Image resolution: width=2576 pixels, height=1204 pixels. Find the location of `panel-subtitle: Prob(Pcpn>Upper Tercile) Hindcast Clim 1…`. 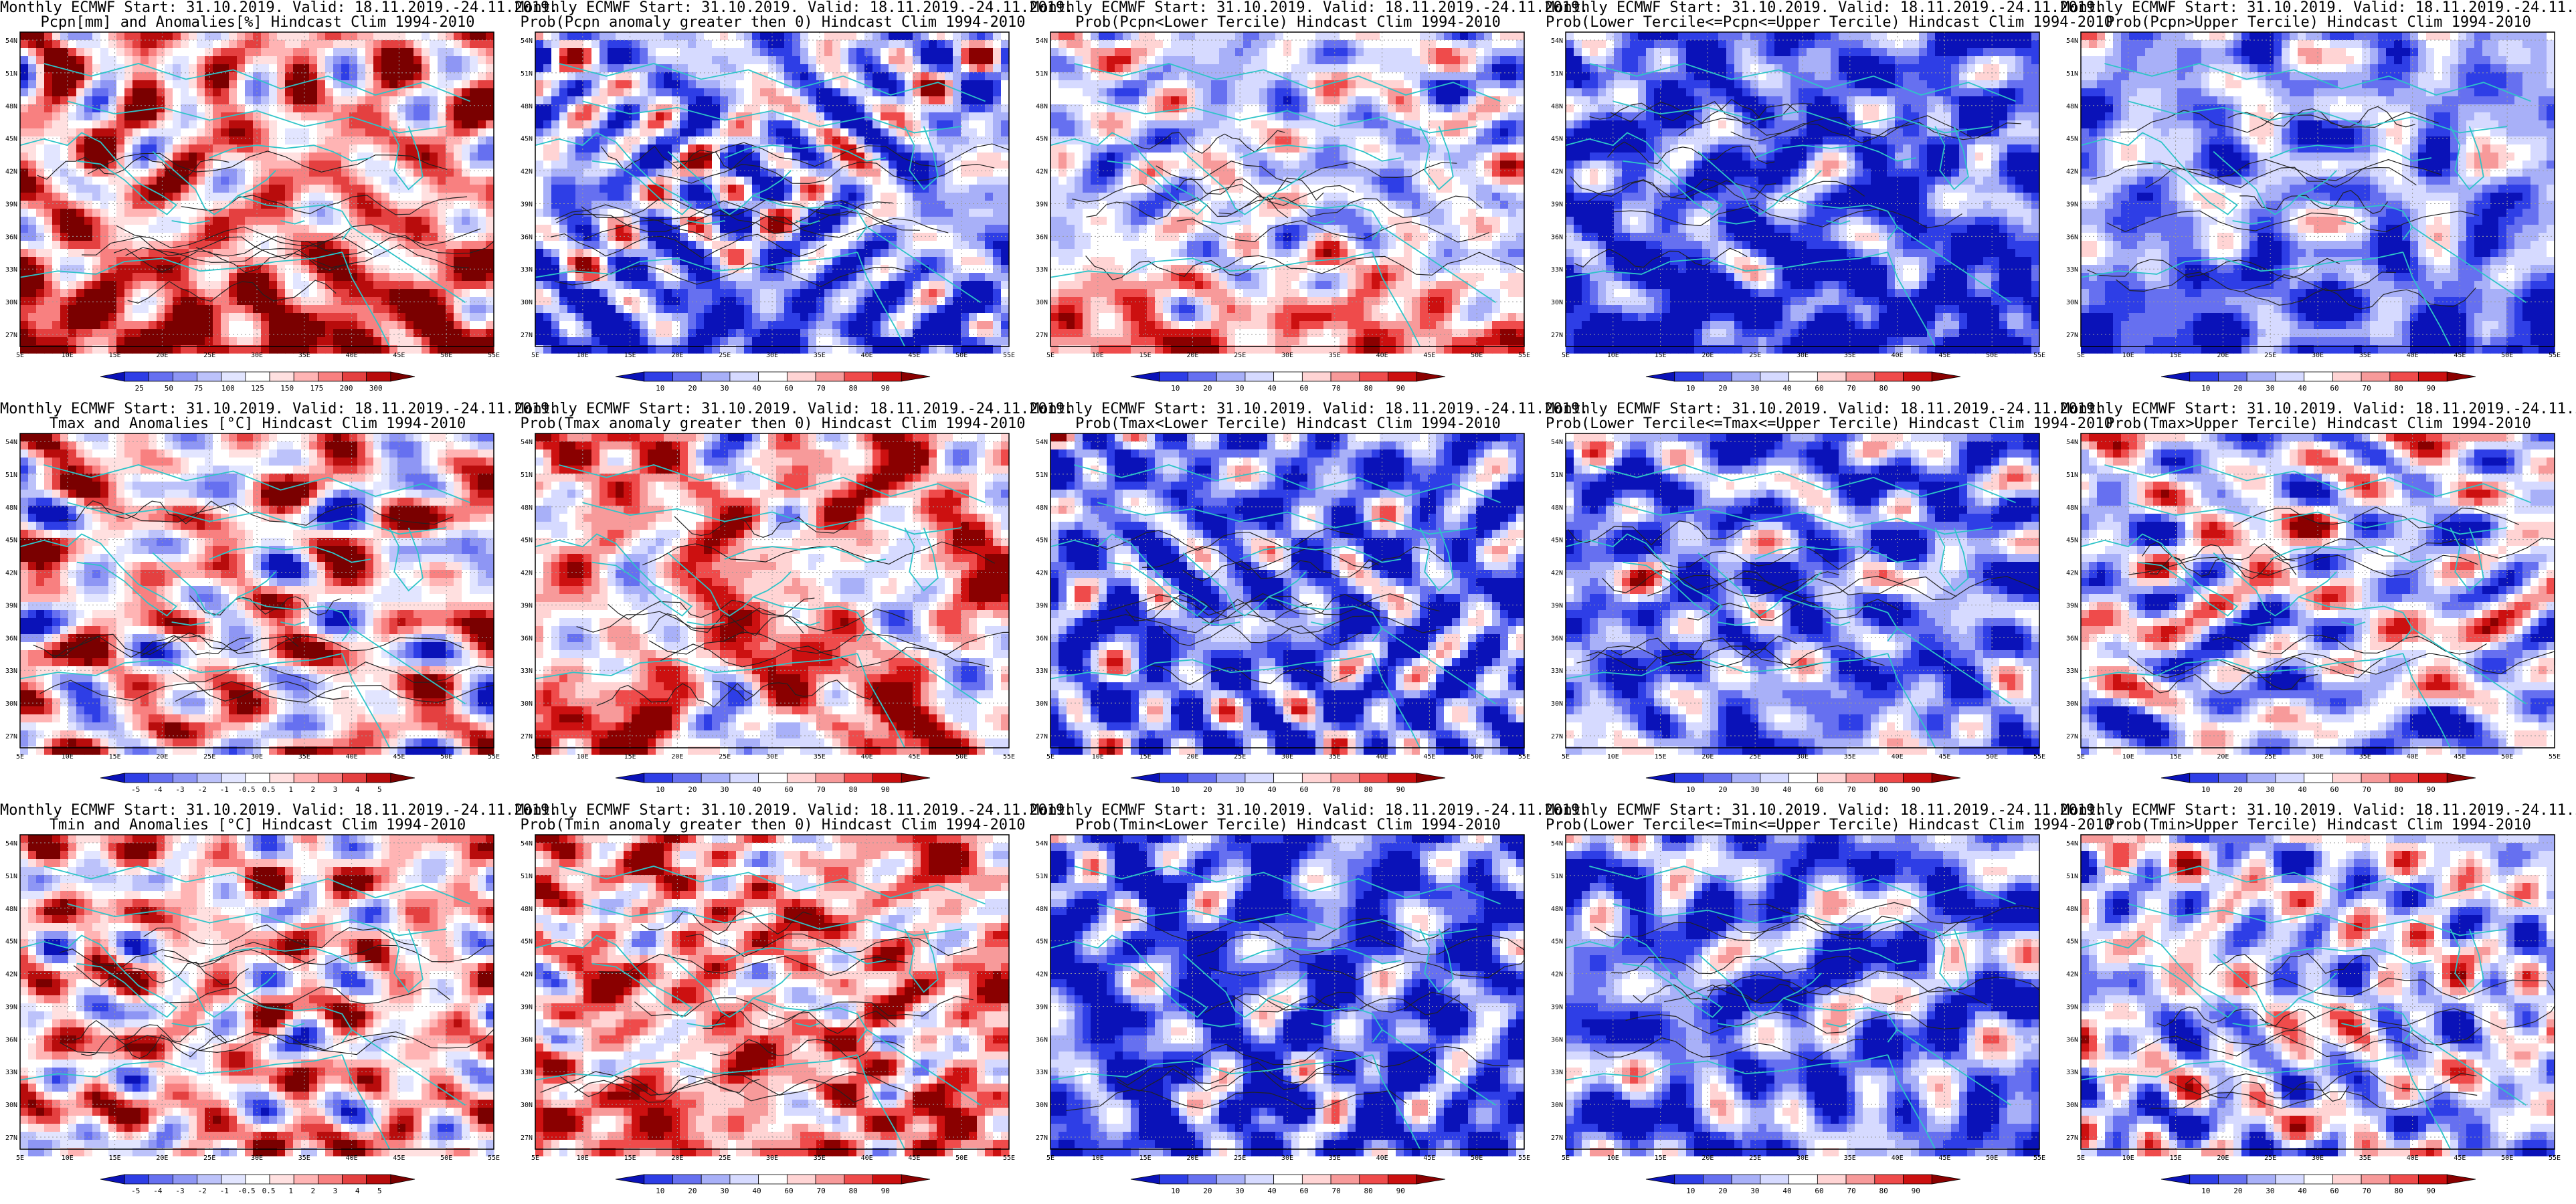

panel-subtitle: Prob(Pcpn>Upper Tercile) Hindcast Clim 1… is located at coordinates (2318, 23).